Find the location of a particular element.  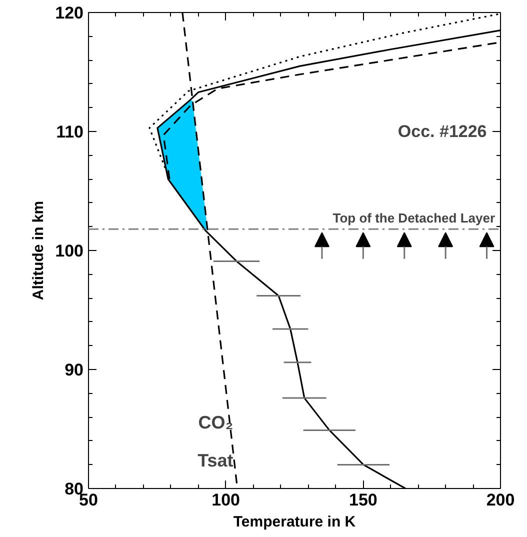

x-tick-label: 200 is located at coordinates (500, 500).